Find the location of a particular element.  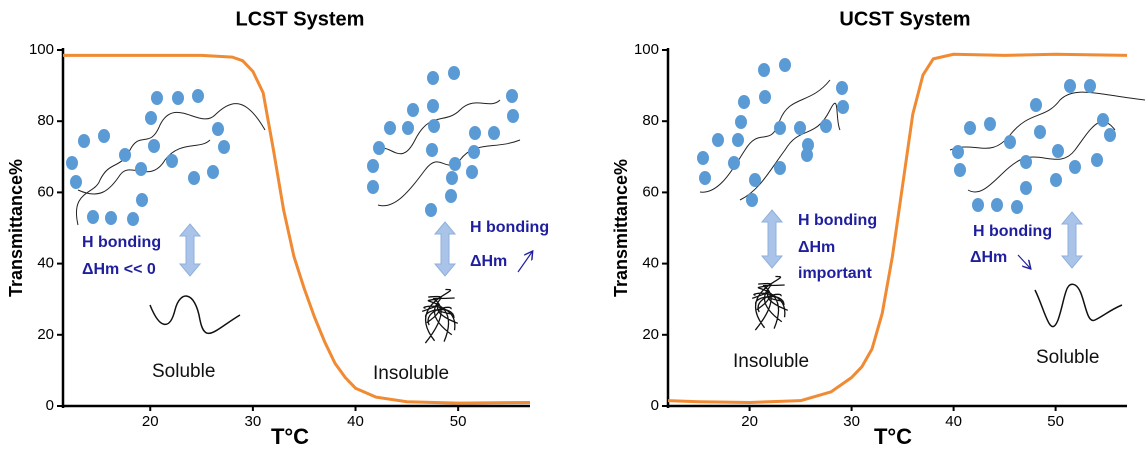

y-tick-label: 100 is located at coordinates (646, 49).